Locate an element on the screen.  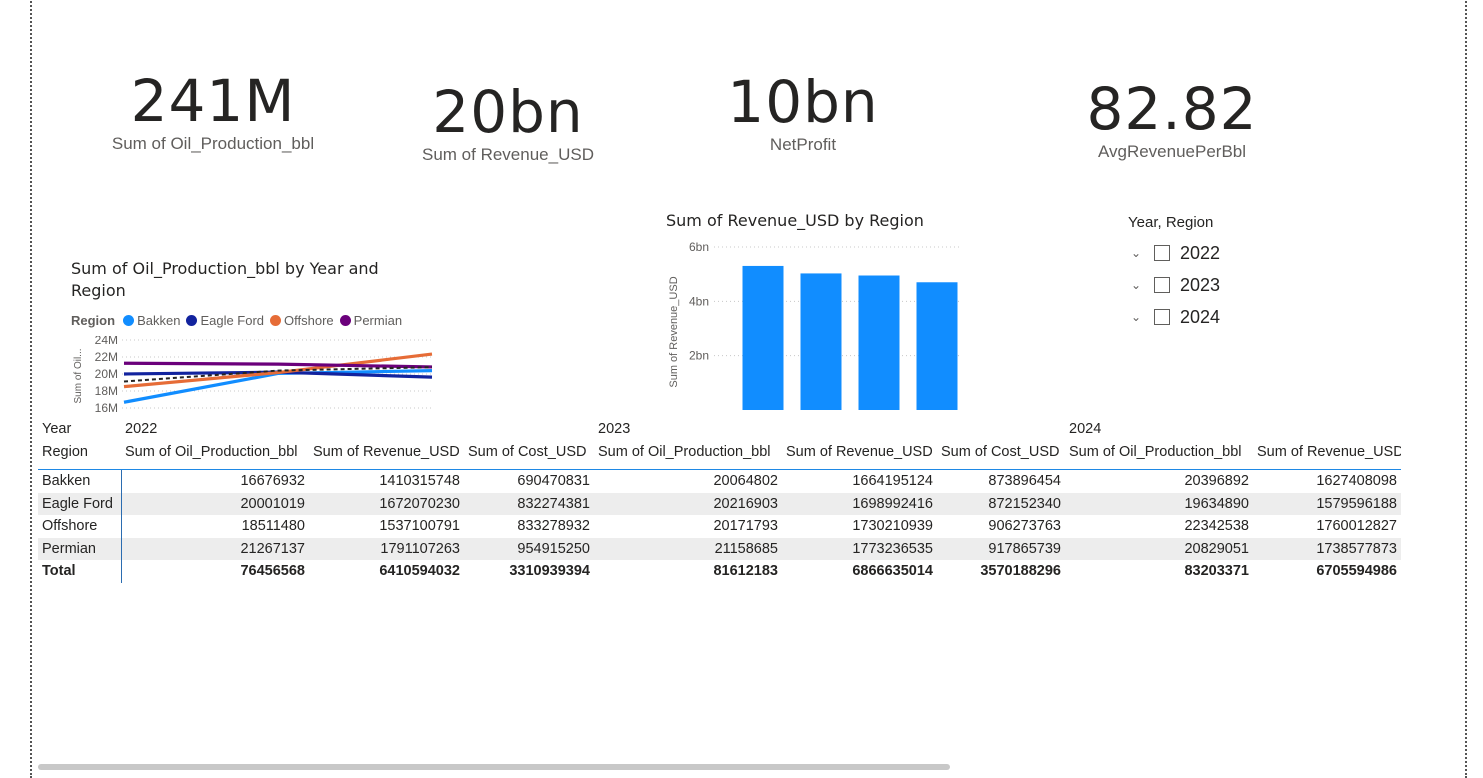
region-axis-label: Region is located at coordinates (65, 451).